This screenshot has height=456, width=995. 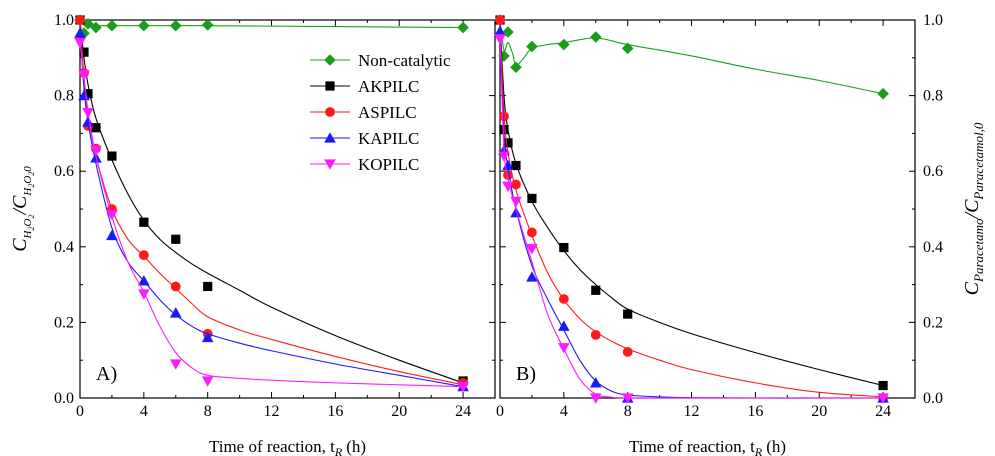 What do you see at coordinates (144, 411) in the screenshot?
I see `x-tick-label: 4` at bounding box center [144, 411].